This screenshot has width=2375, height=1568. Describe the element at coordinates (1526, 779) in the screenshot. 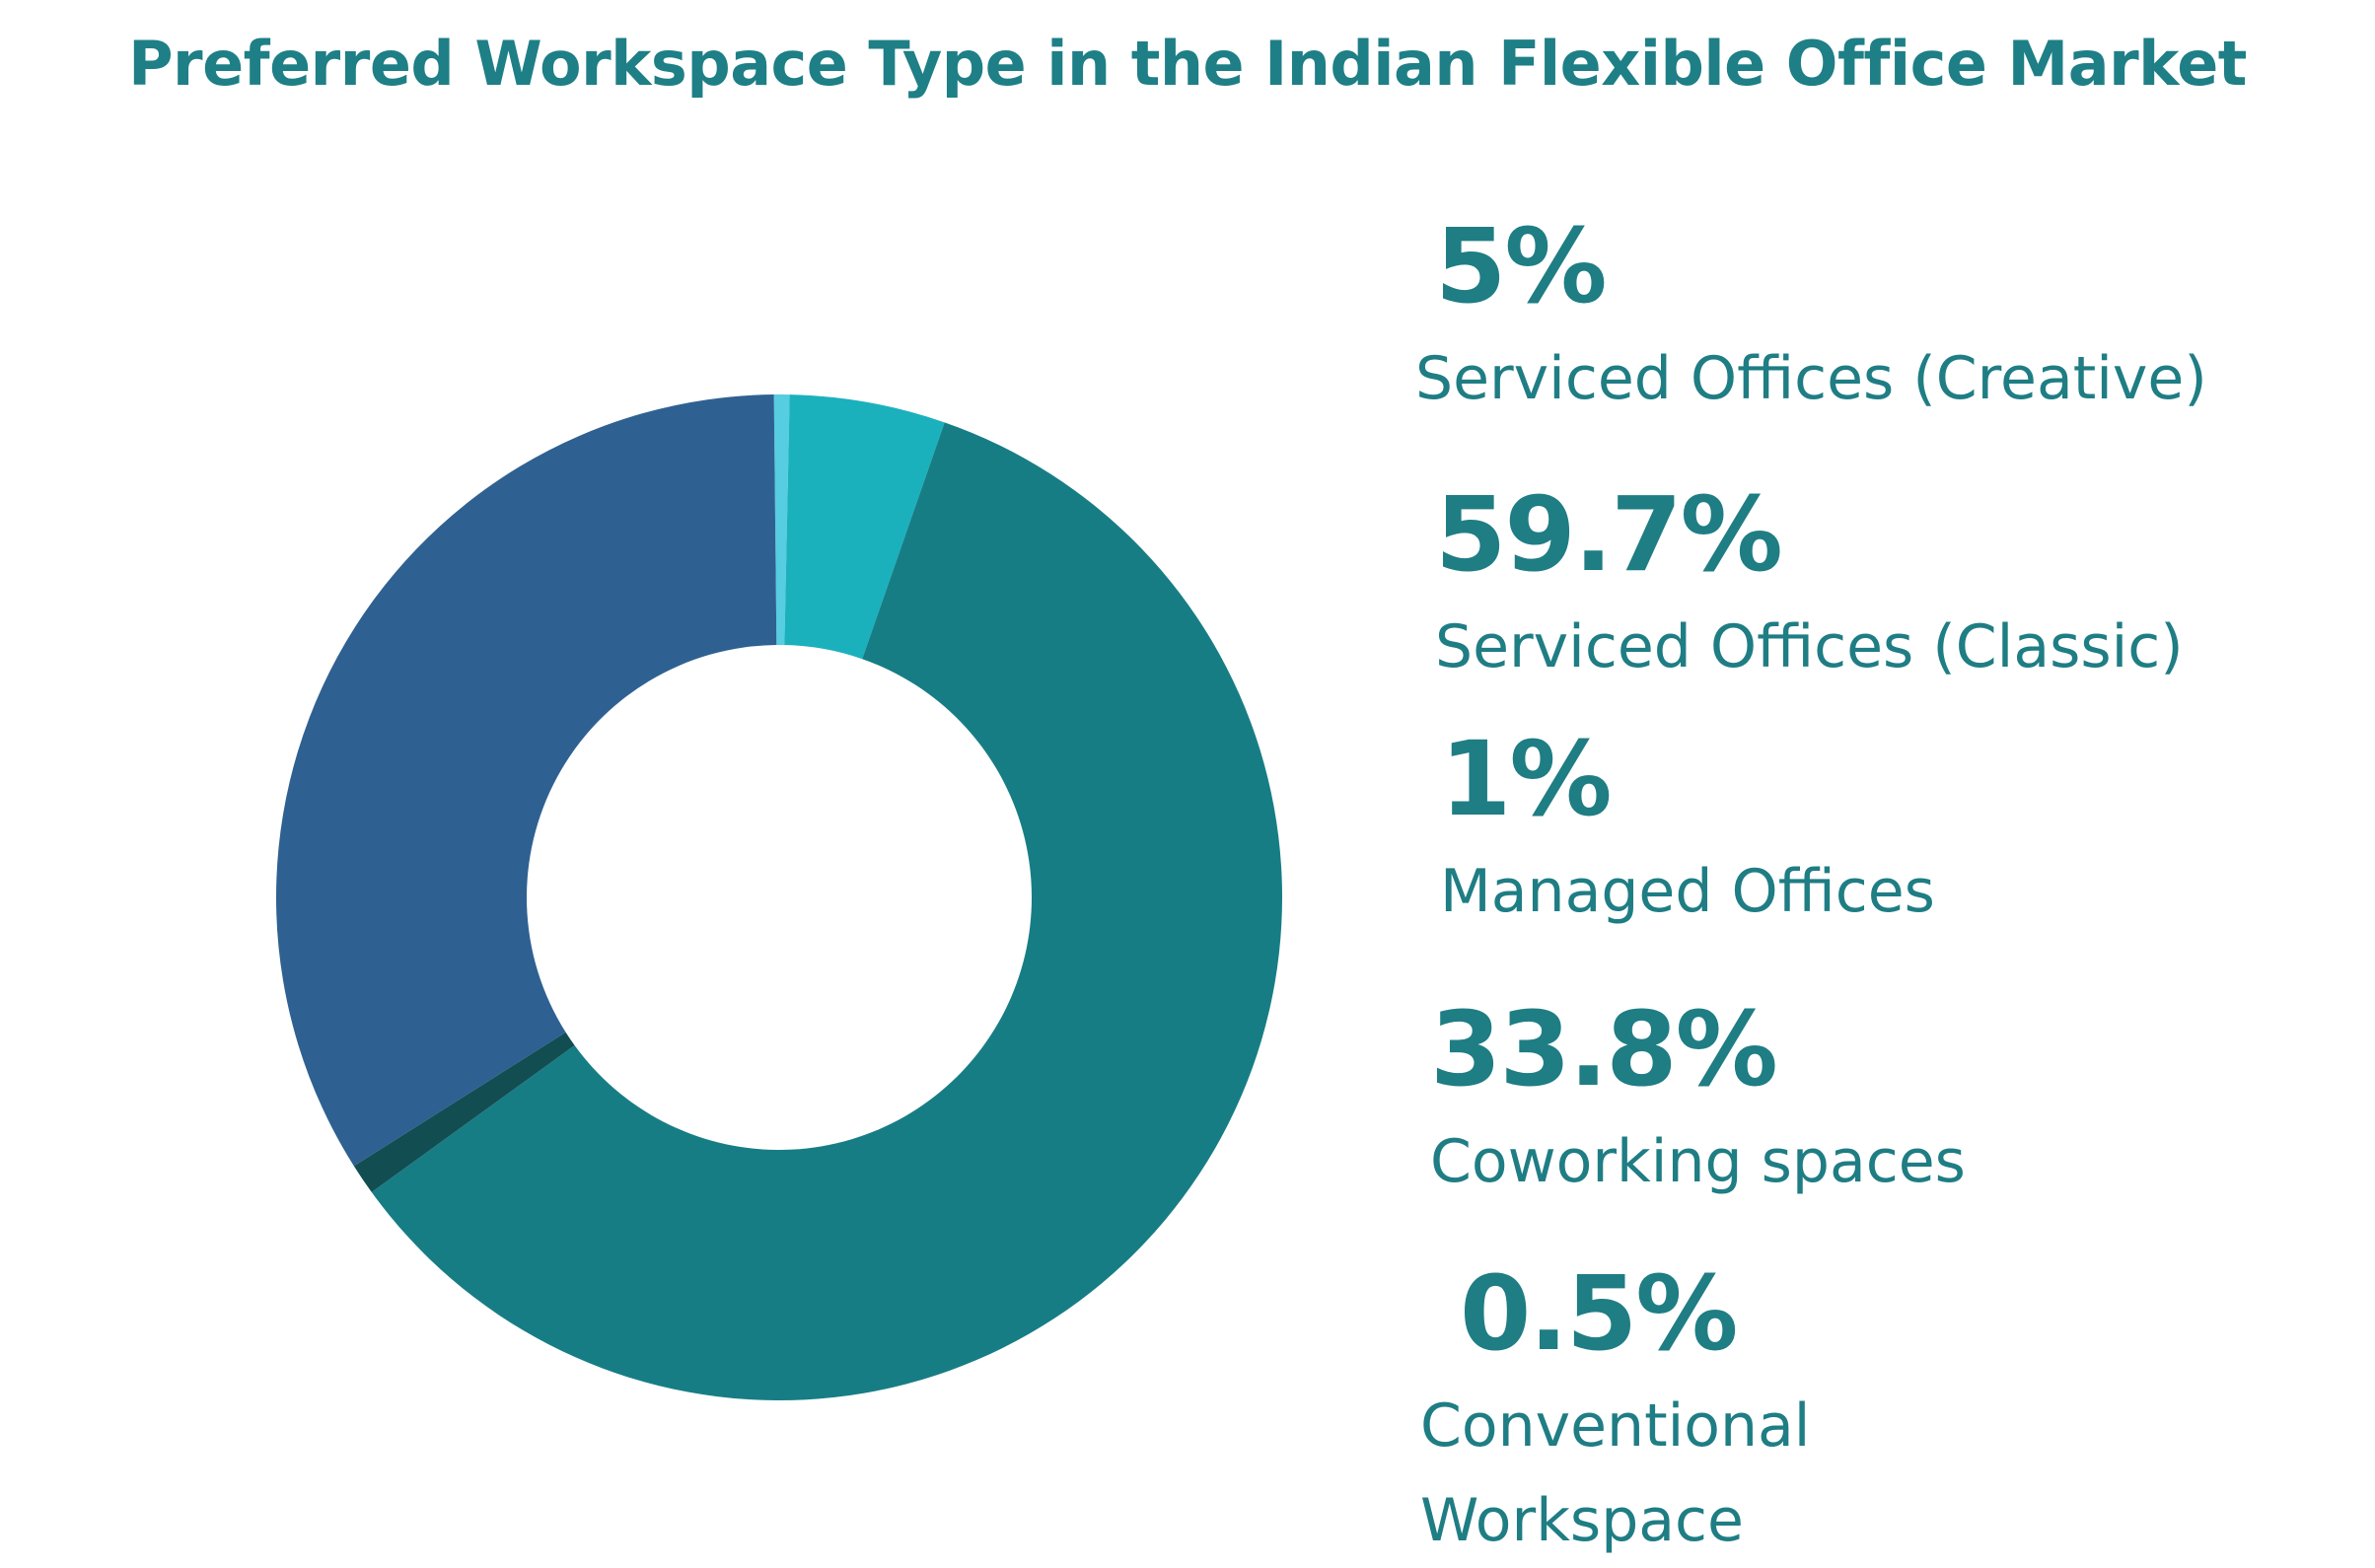

I see `legend-value: 1%` at that location.